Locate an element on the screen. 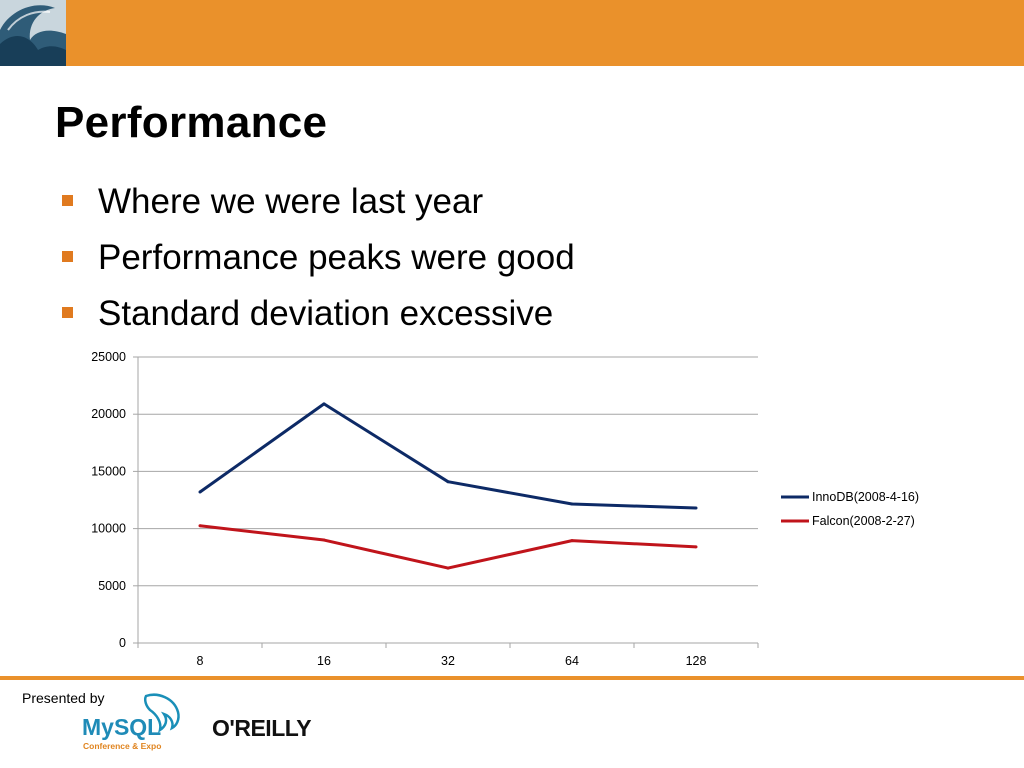  legend-label: Falcon(2008-2-27) is located at coordinates (863, 521).